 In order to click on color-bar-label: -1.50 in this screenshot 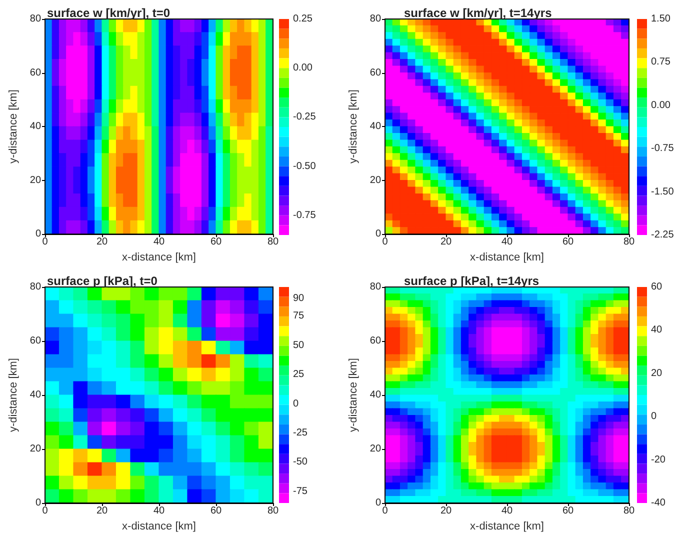, I will do `click(662, 192)`.